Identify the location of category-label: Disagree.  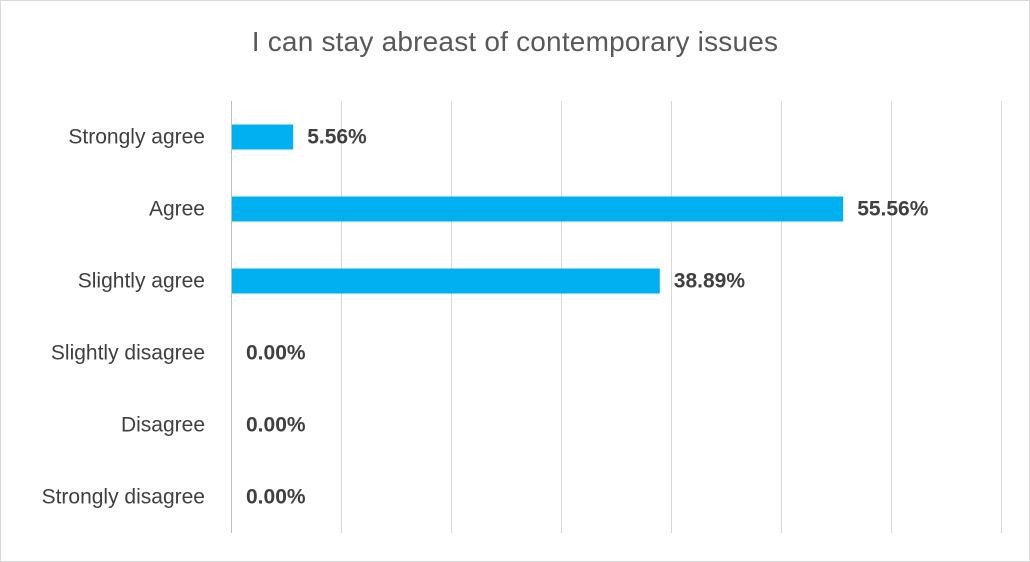
(163, 425).